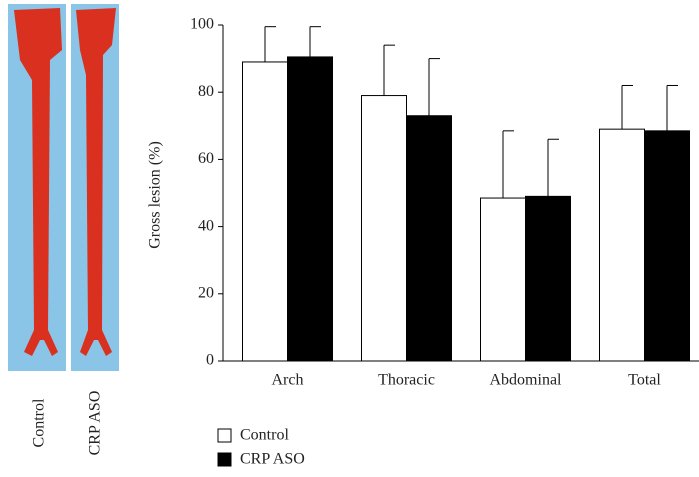  What do you see at coordinates (406, 380) in the screenshot?
I see `x-tick-label: Thoracic` at bounding box center [406, 380].